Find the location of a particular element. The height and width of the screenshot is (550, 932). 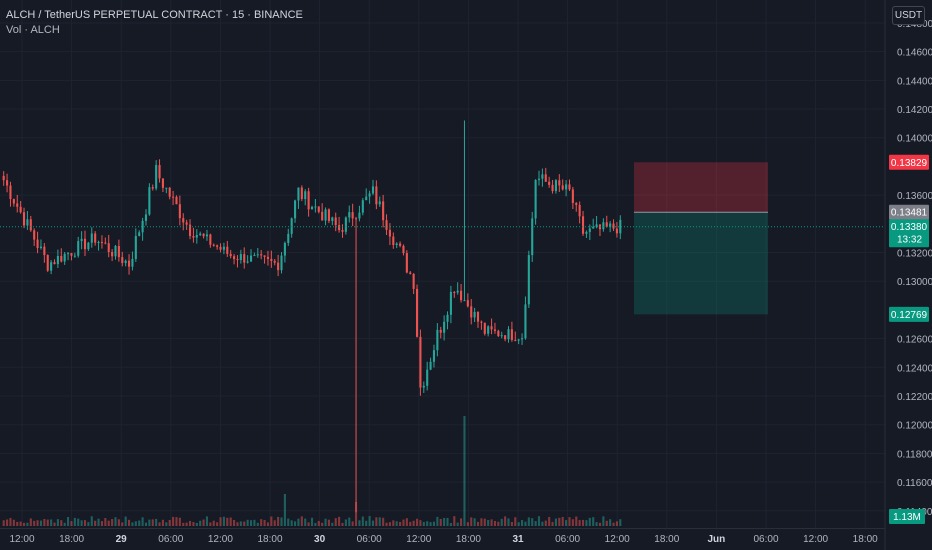

time-tick-label: 06:00 is located at coordinates (567, 539).